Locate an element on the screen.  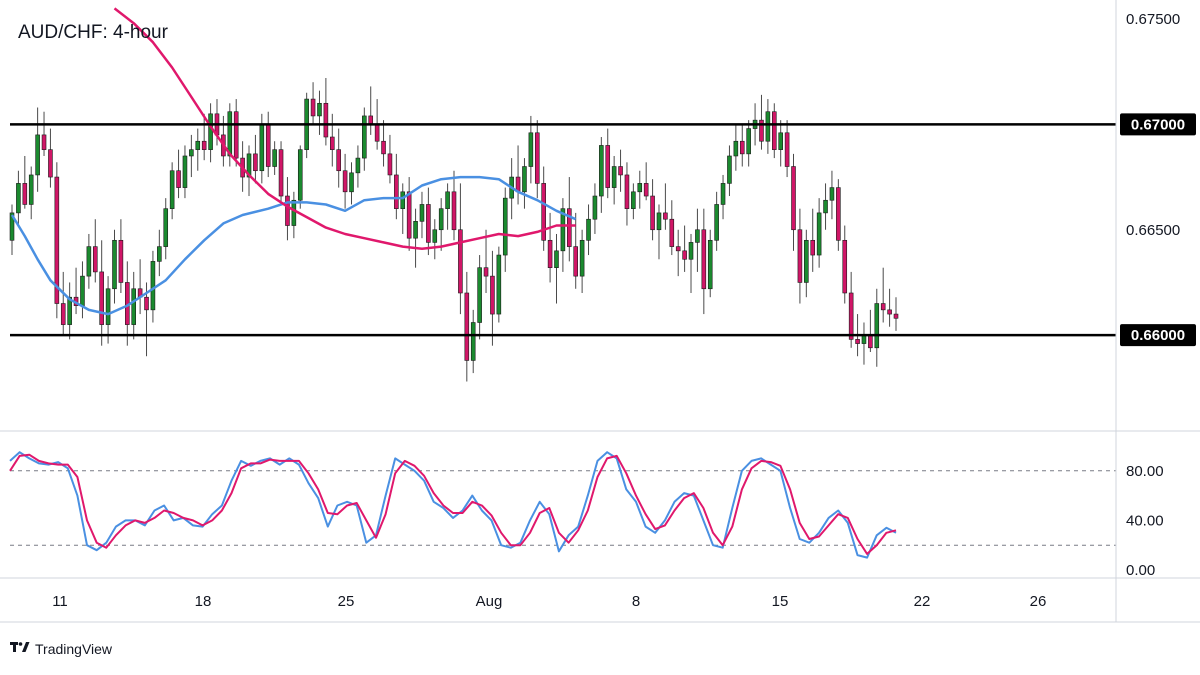
level-badge is located at coordinates (1158, 335).